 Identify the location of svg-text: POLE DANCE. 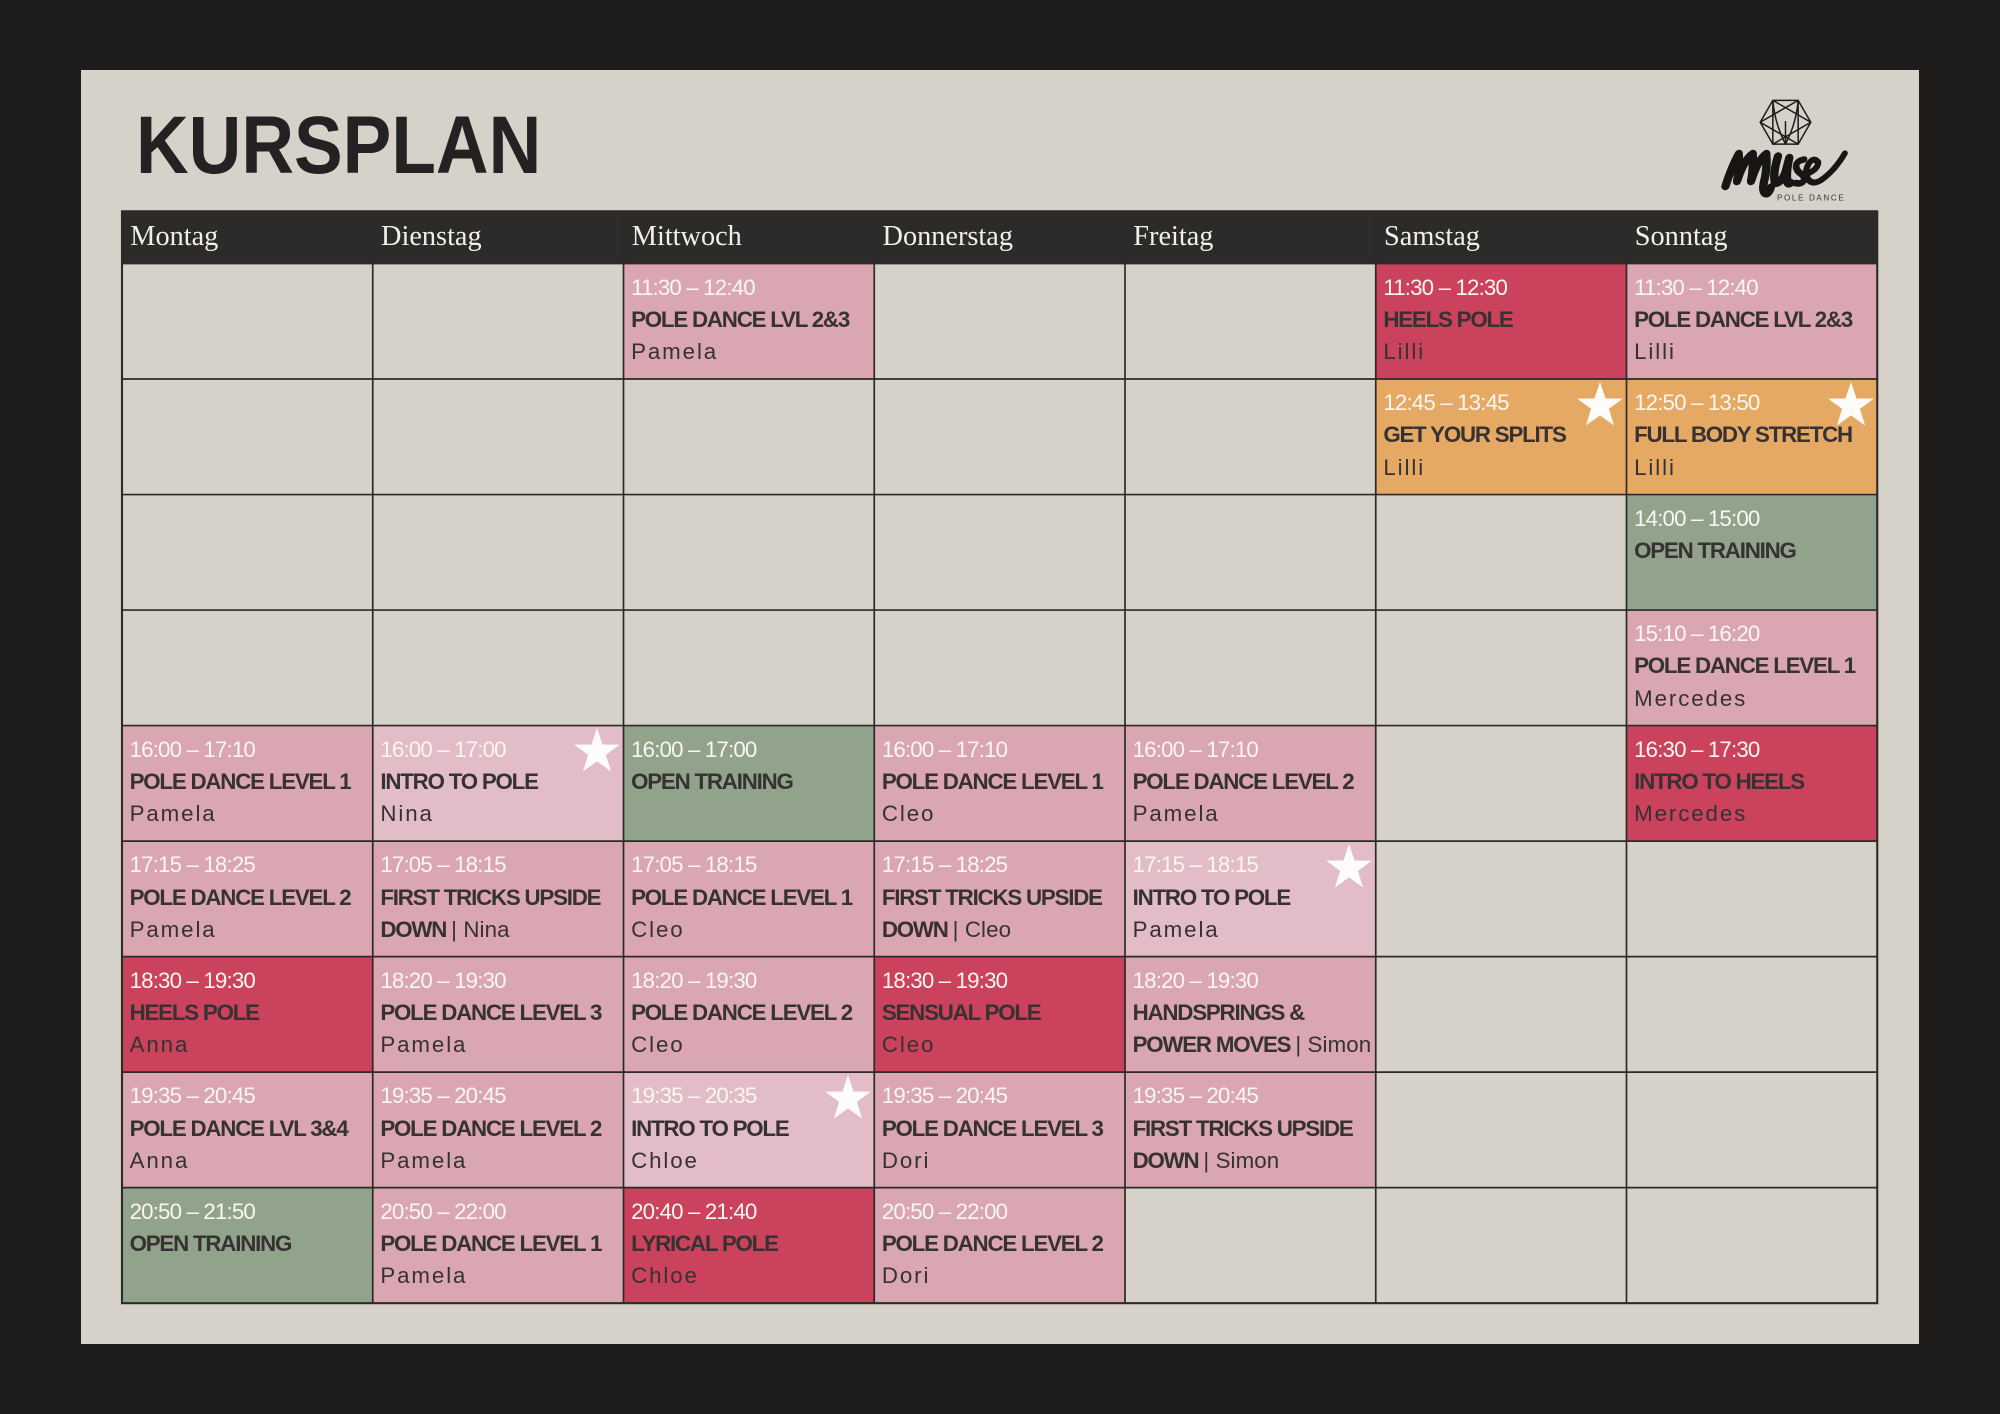
(1811, 197).